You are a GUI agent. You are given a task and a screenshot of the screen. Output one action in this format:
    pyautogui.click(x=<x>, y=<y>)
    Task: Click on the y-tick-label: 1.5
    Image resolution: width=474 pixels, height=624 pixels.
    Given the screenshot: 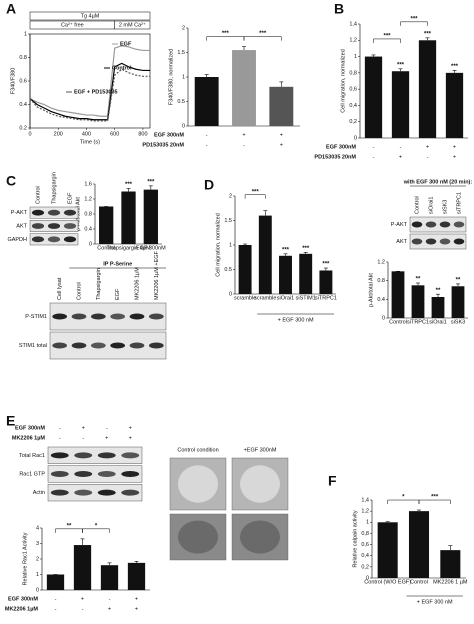 What is the action you would take?
    pyautogui.click(x=228, y=221)
    